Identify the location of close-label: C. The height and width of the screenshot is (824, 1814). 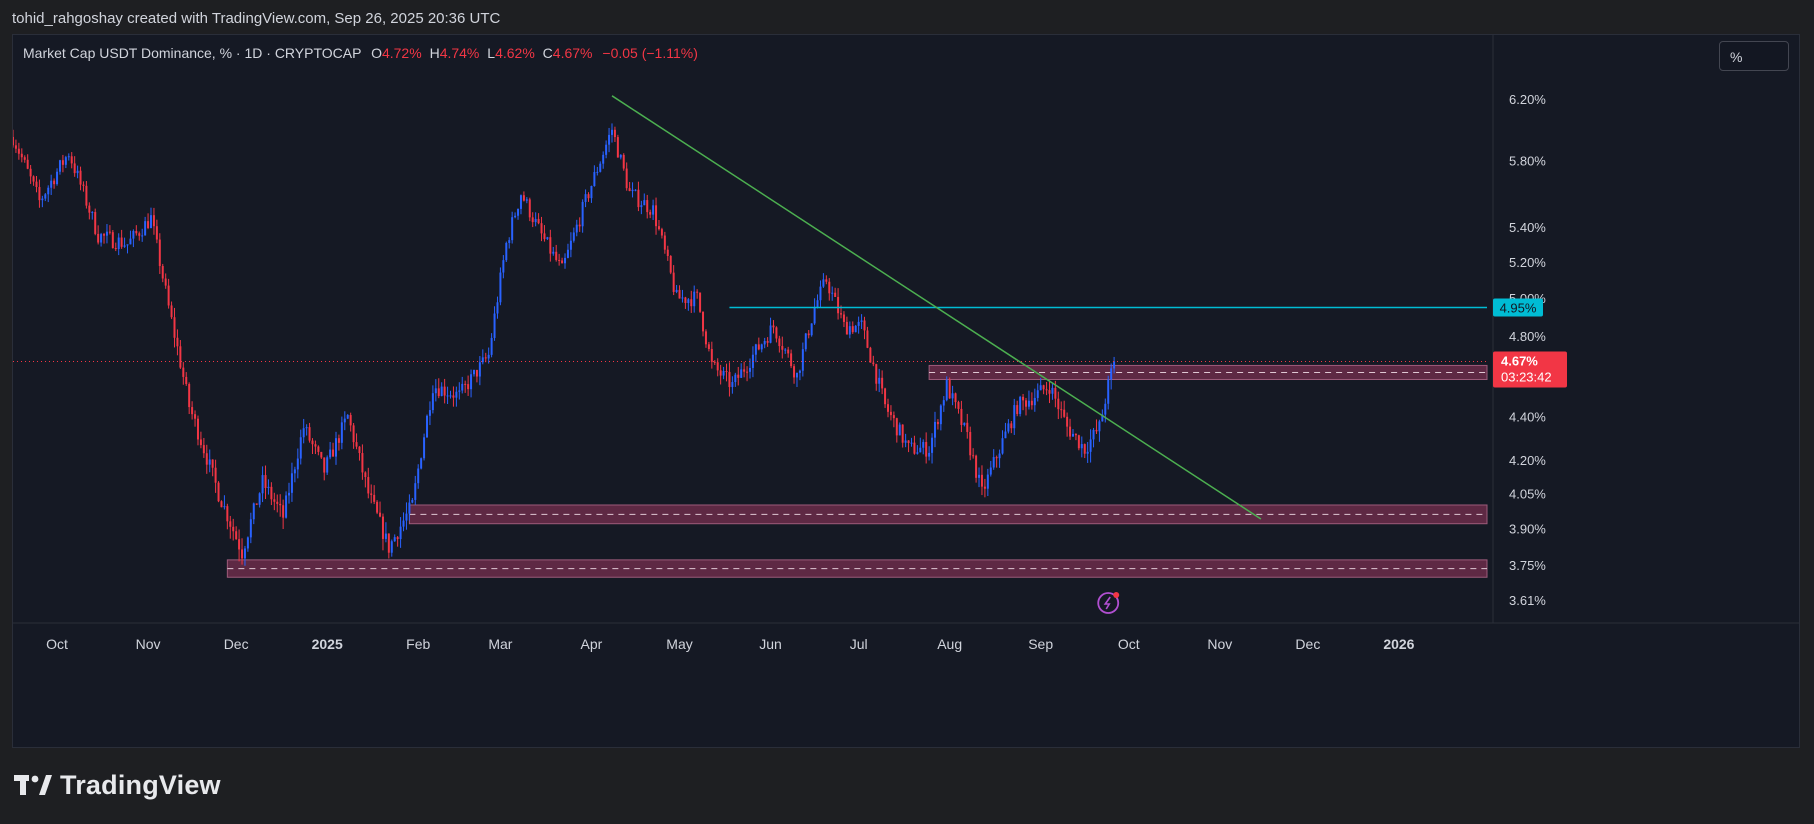
(547, 53).